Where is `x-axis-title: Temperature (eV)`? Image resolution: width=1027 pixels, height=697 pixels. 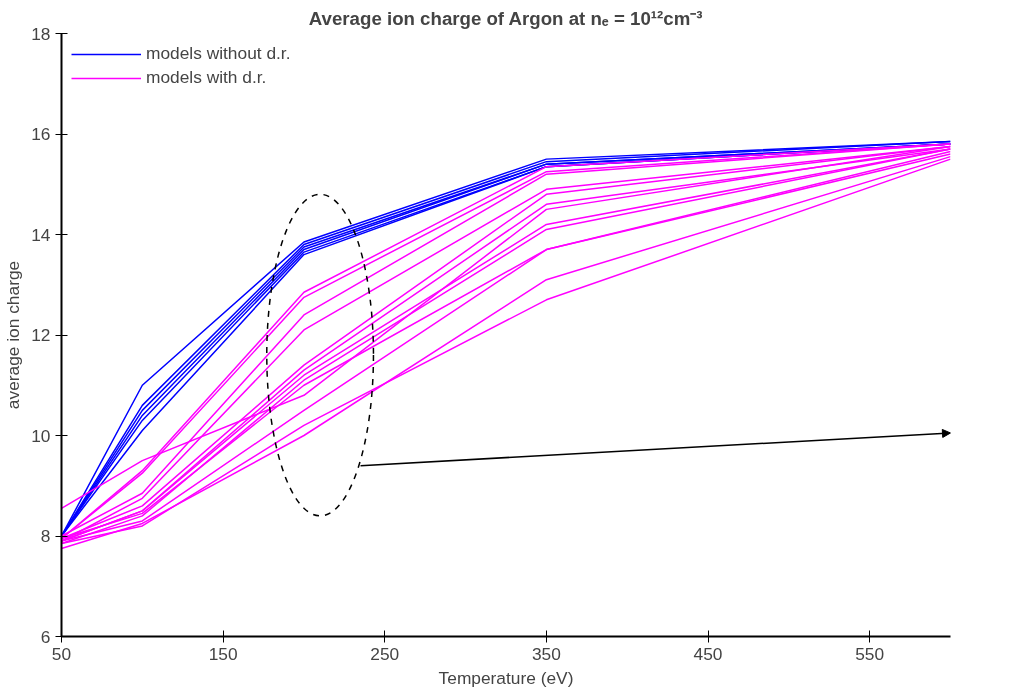 x-axis-title: Temperature (eV) is located at coordinates (506, 677).